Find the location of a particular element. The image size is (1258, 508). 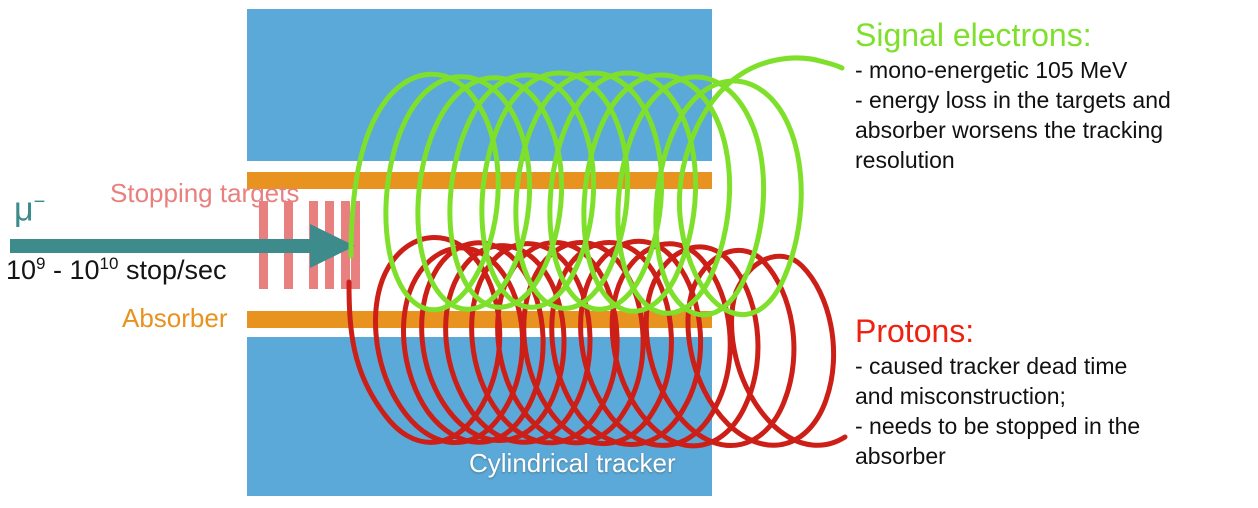

muon-beam-label: μ− is located at coordinates (29, 209).